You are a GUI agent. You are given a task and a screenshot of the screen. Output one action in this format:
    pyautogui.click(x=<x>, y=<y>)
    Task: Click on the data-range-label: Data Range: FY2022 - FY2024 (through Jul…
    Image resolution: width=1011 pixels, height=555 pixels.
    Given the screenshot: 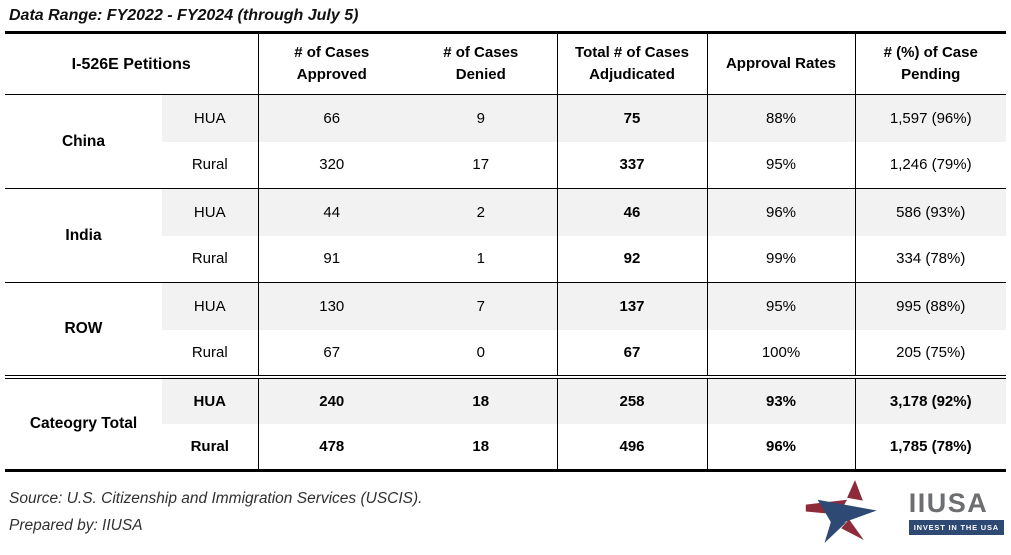 What is the action you would take?
    pyautogui.click(x=184, y=15)
    